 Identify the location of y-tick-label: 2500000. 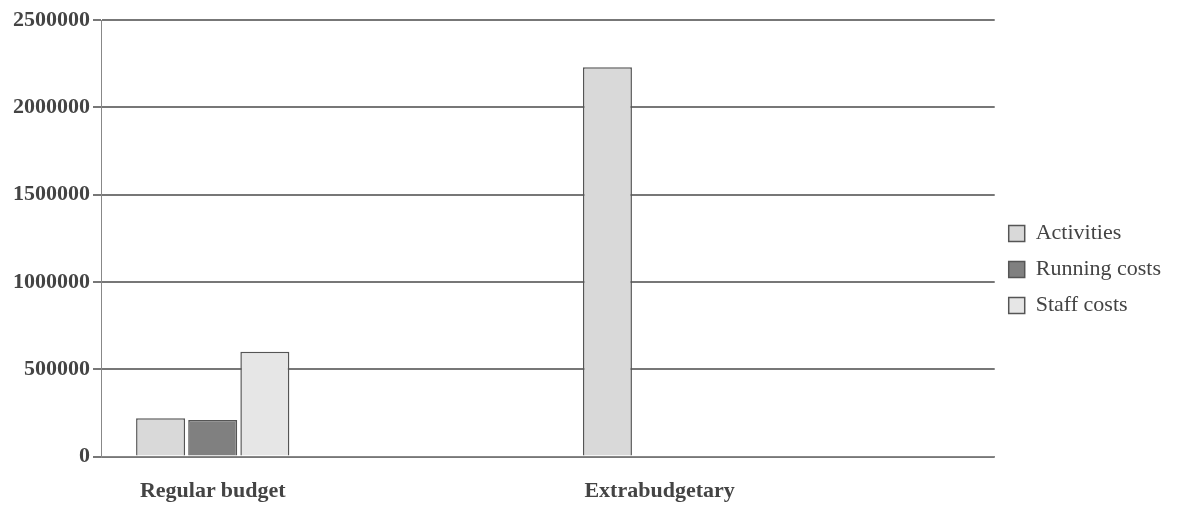
(51, 18).